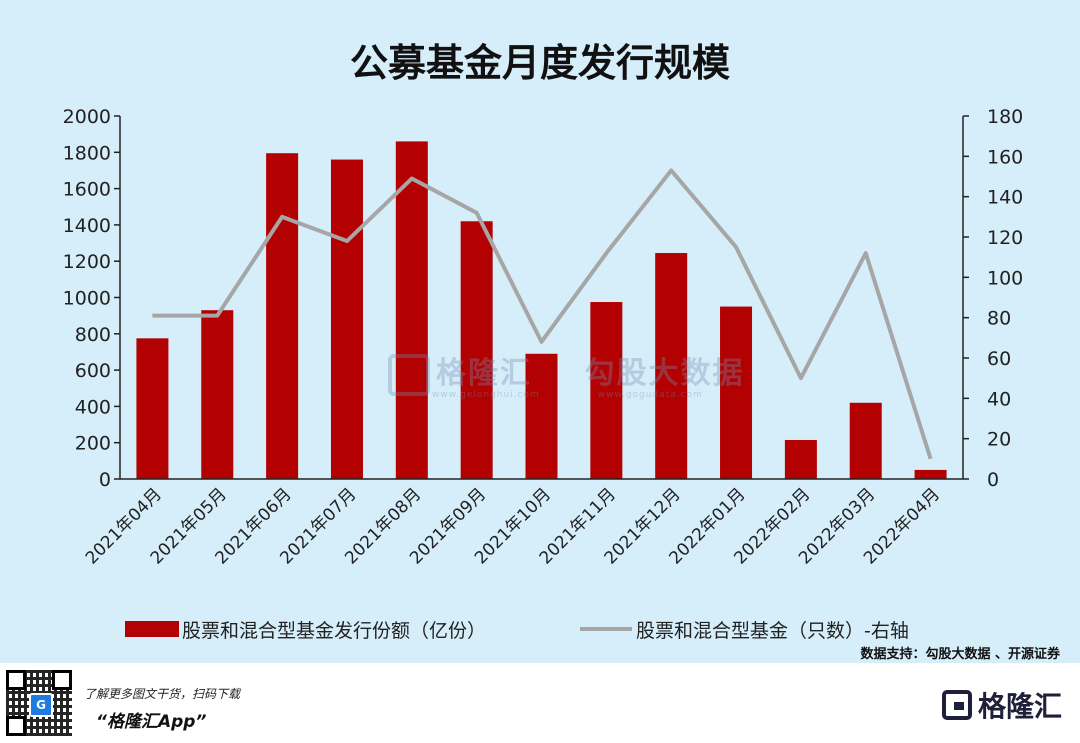 The height and width of the screenshot is (743, 1080). What do you see at coordinates (960, 654) in the screenshot?
I see `source-note: 数据支持：勾股大数据 、开源证券` at bounding box center [960, 654].